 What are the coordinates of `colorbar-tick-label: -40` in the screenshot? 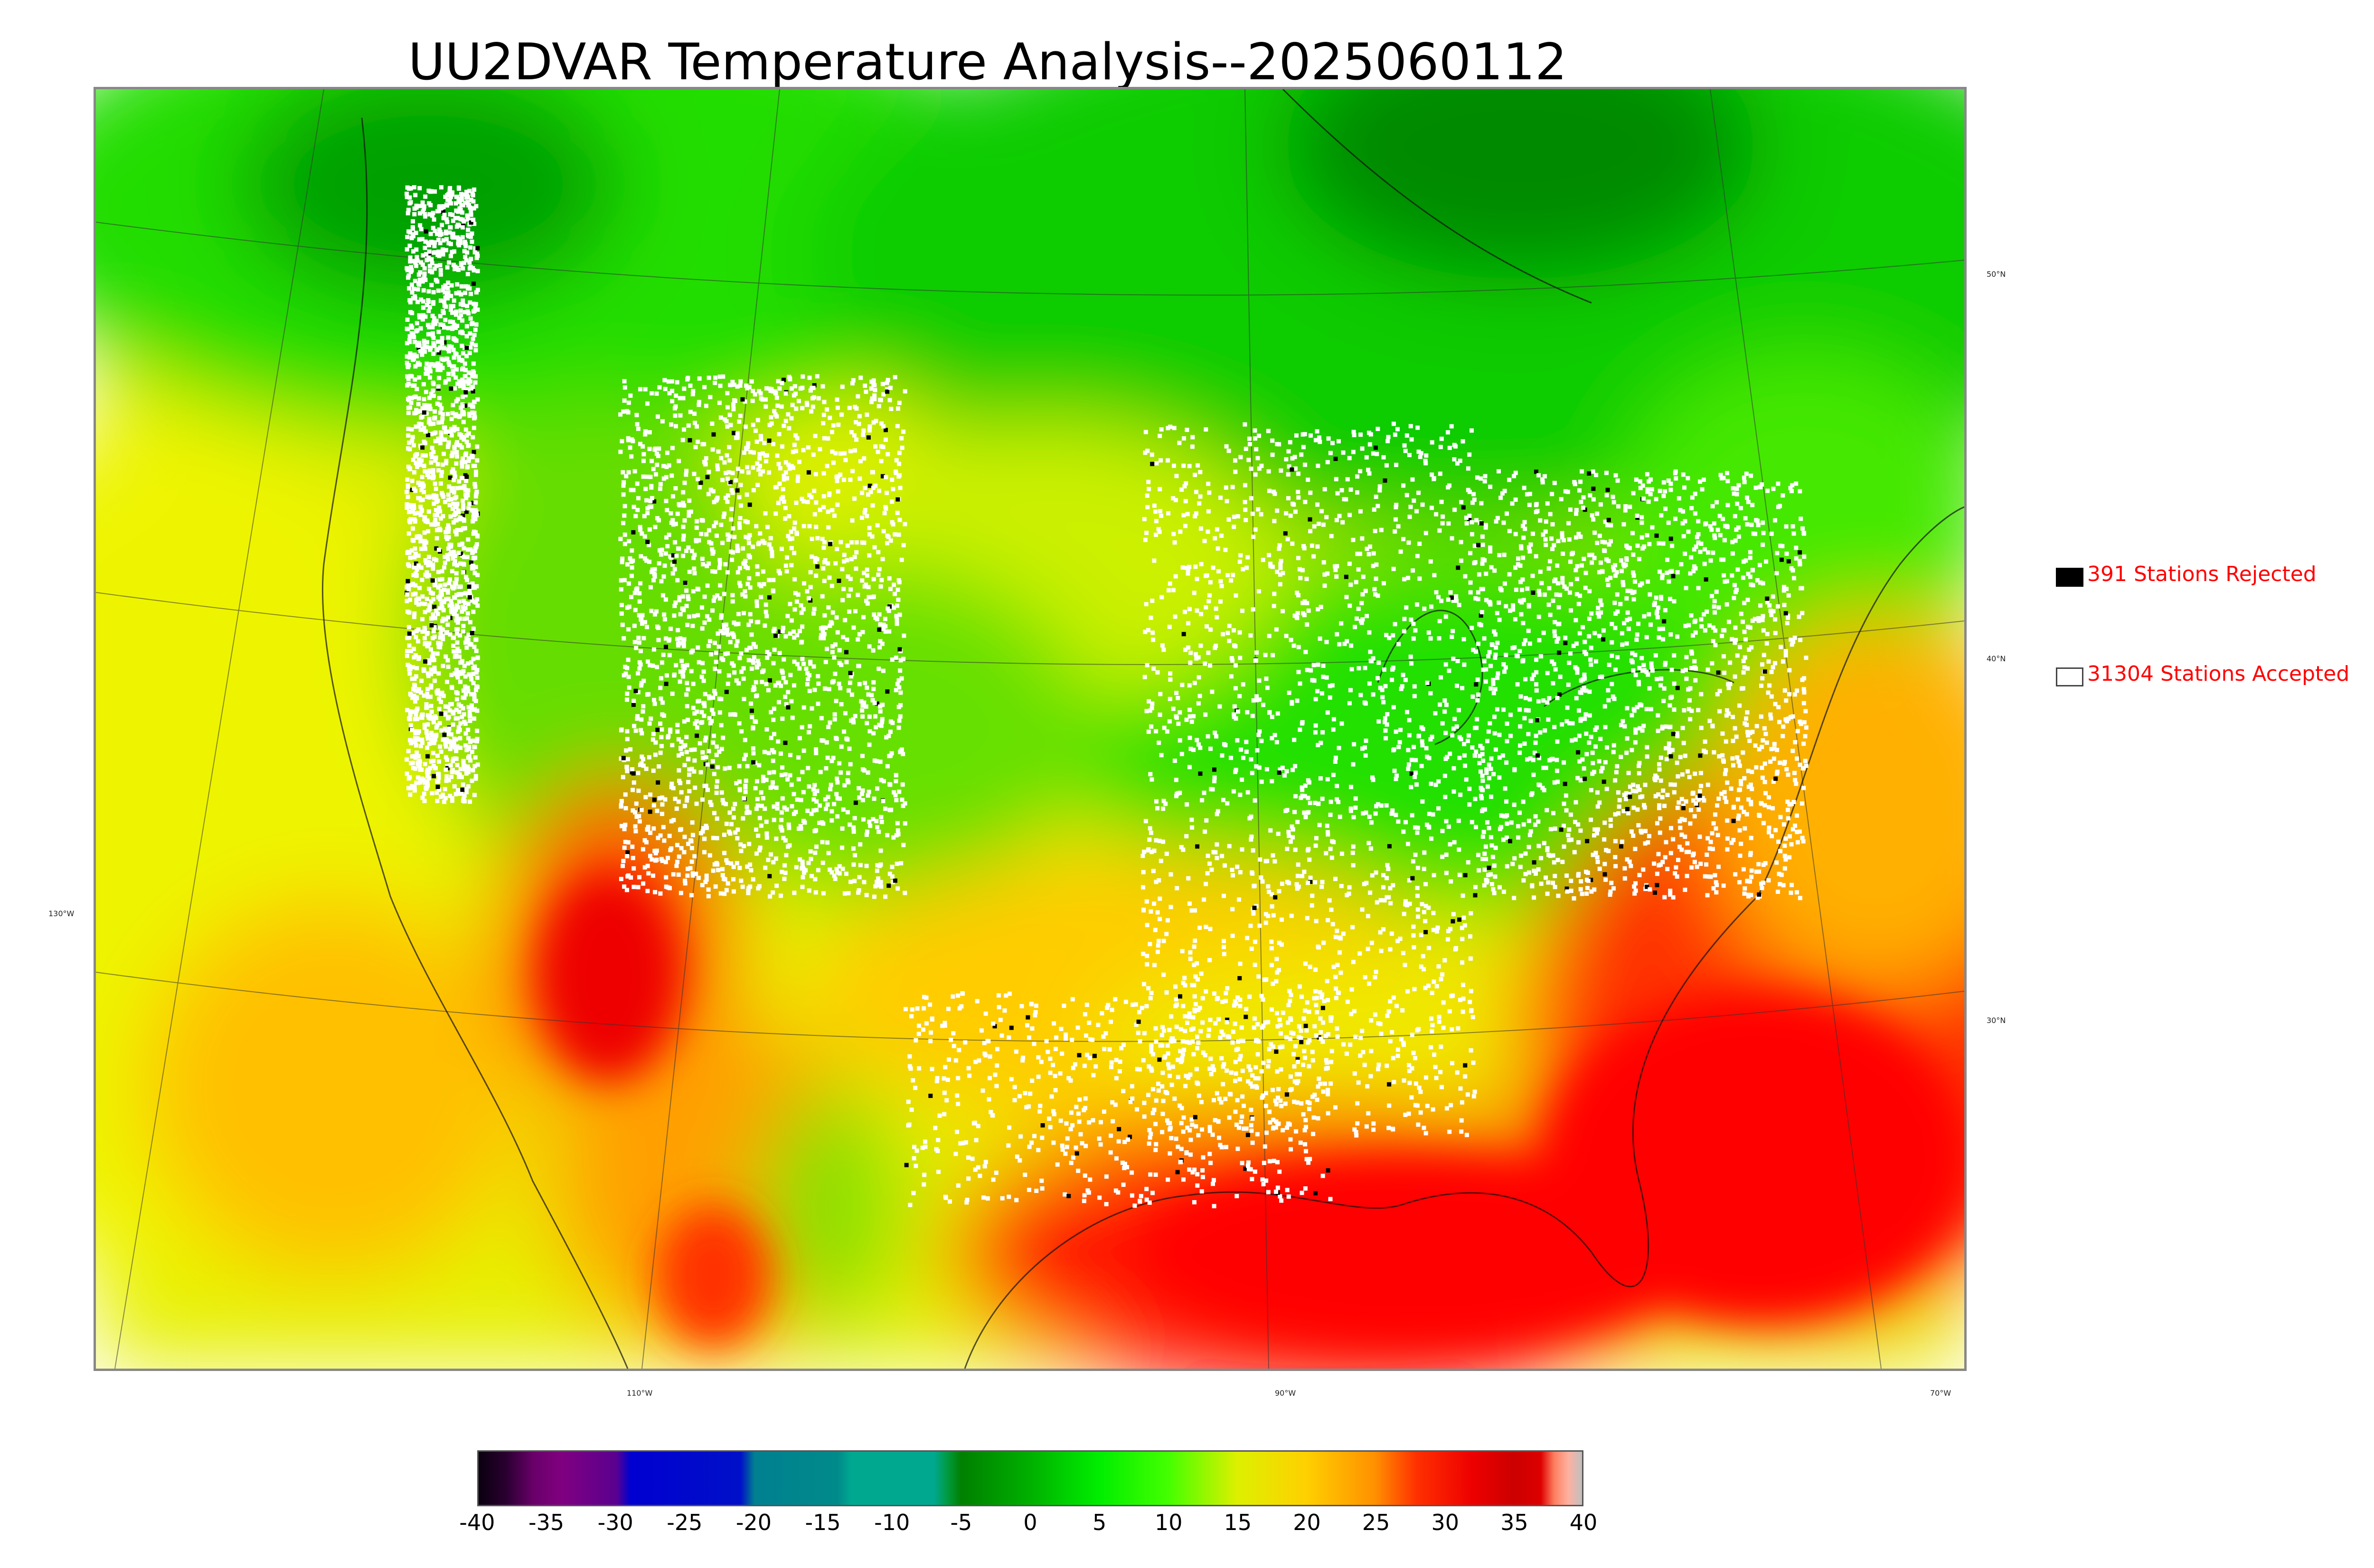 It's located at (477, 1522).